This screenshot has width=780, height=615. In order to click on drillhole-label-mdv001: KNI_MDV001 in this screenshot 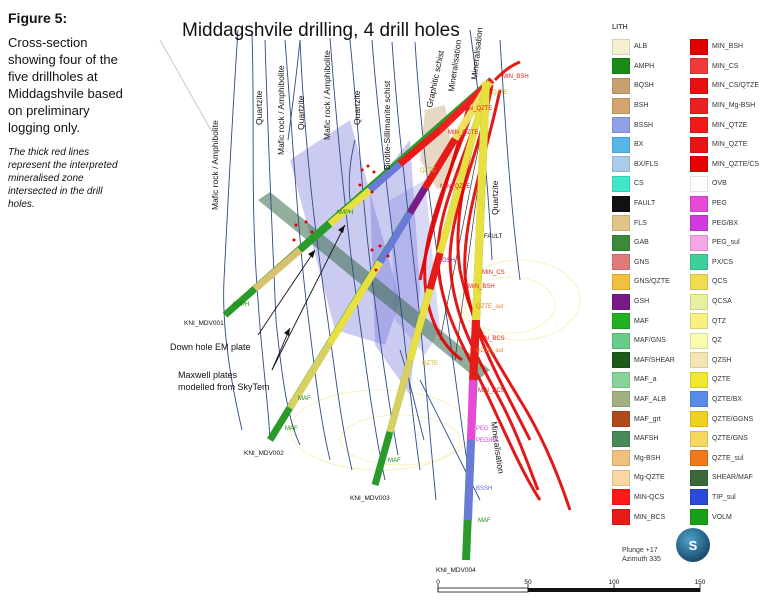, I will do `click(204, 323)`.